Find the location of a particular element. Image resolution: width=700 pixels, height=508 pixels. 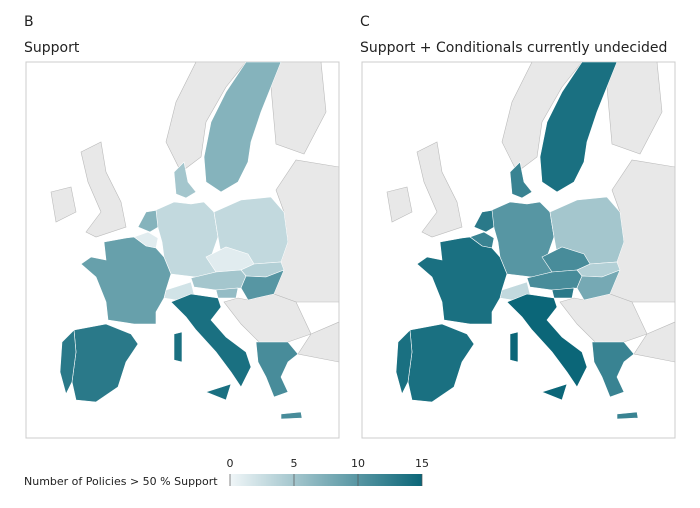

colorbar-tick-label: 0 is located at coordinates (230, 463).